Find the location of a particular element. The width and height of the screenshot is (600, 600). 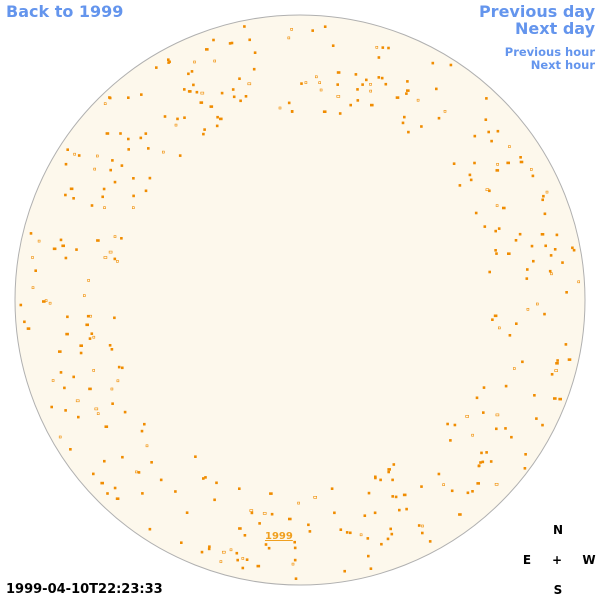

next-day-link: Next day is located at coordinates (555, 28).